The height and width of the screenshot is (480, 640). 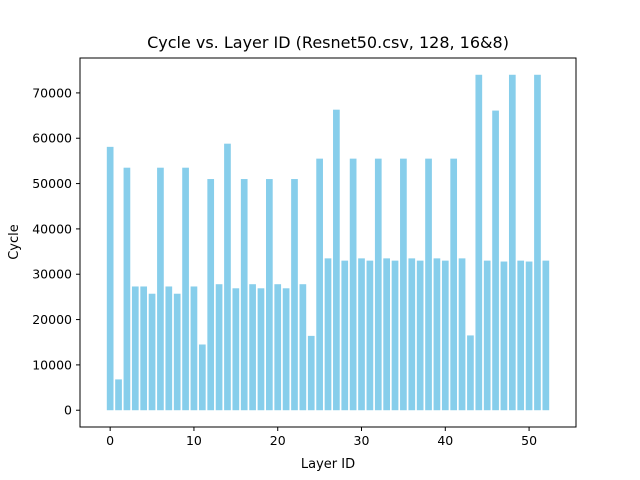 I want to click on y-tick-label: 60000, so click(x=52, y=138).